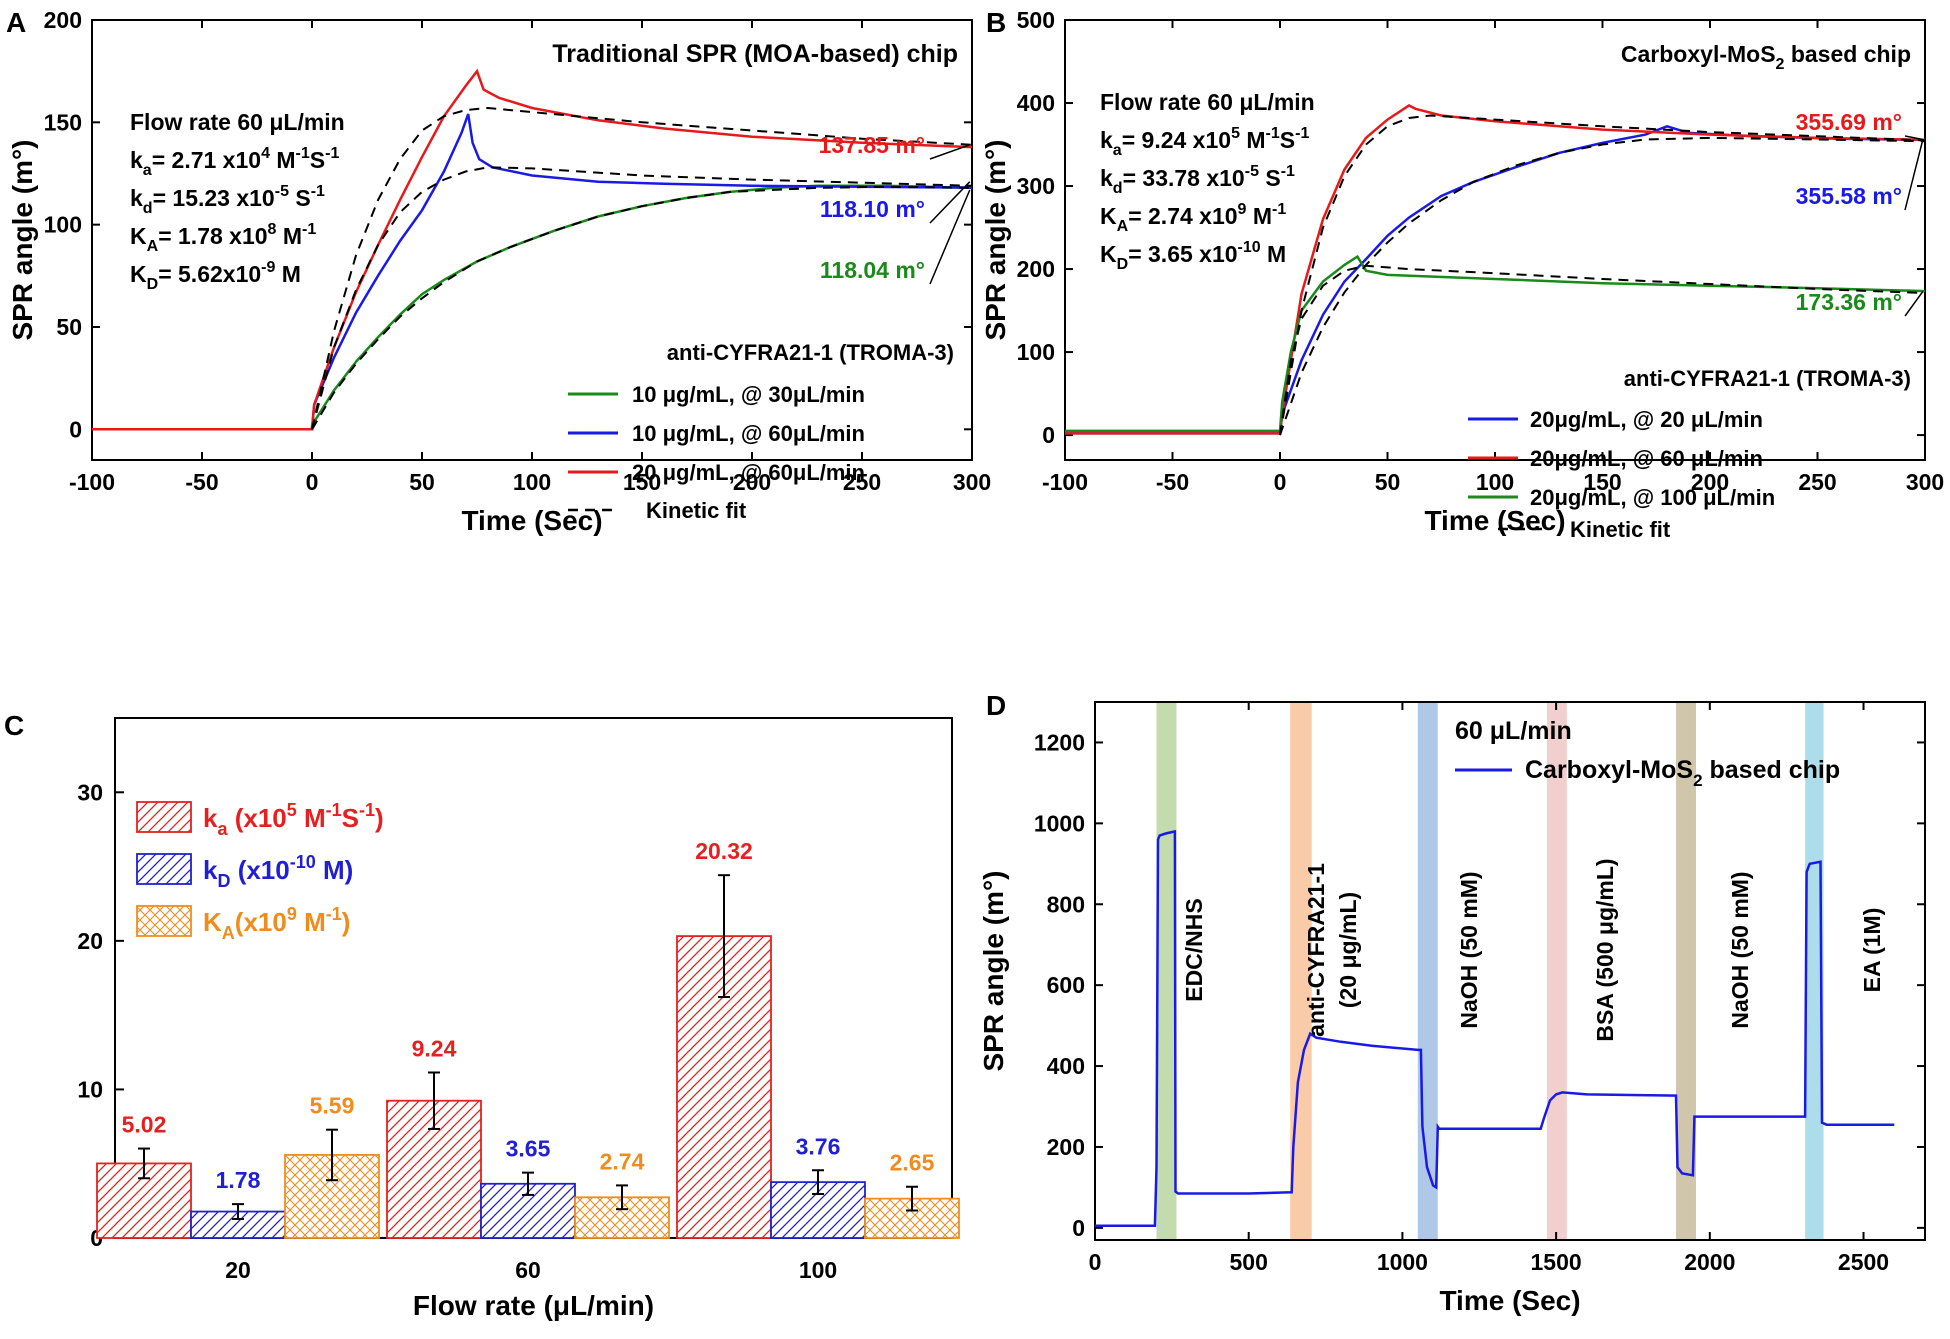 This screenshot has height=1339, width=1950. What do you see at coordinates (153, 284) in the screenshot?
I see `subscript: D` at bounding box center [153, 284].